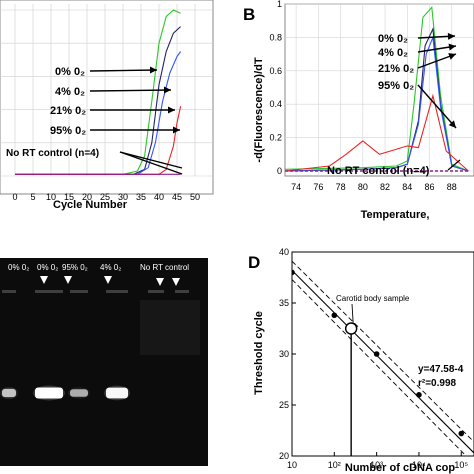  Describe the element at coordinates (110, 267) in the screenshot. I see `gel-lane-label: 4% 0₂` at that location.